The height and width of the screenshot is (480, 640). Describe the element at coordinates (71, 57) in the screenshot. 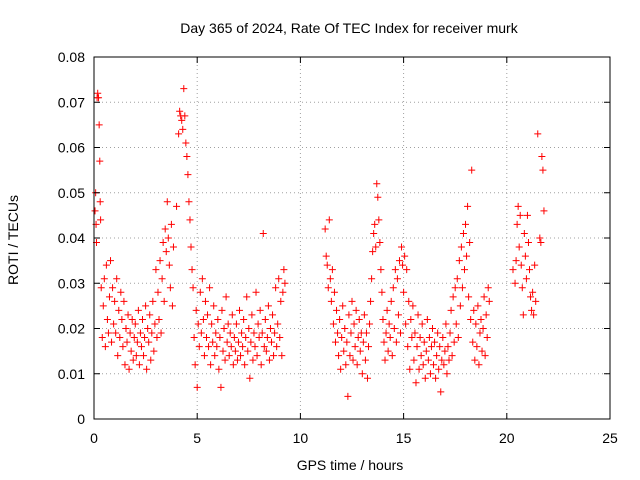

I see `y-tick-label: 0.08` at that location.